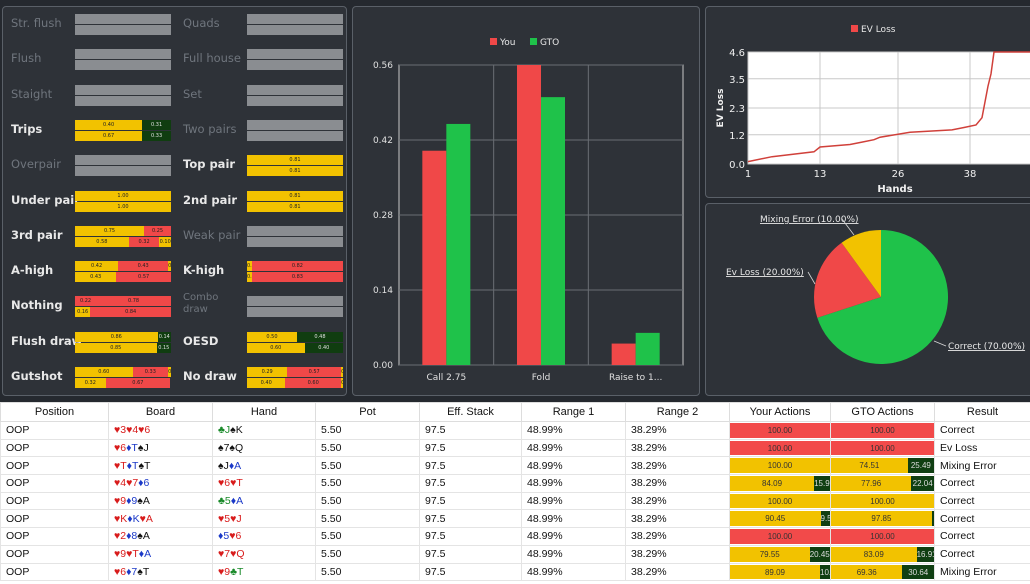  I want to click on hand-category-row: OESD 0.50 0.48 0.60 0.40, so click(260, 342).